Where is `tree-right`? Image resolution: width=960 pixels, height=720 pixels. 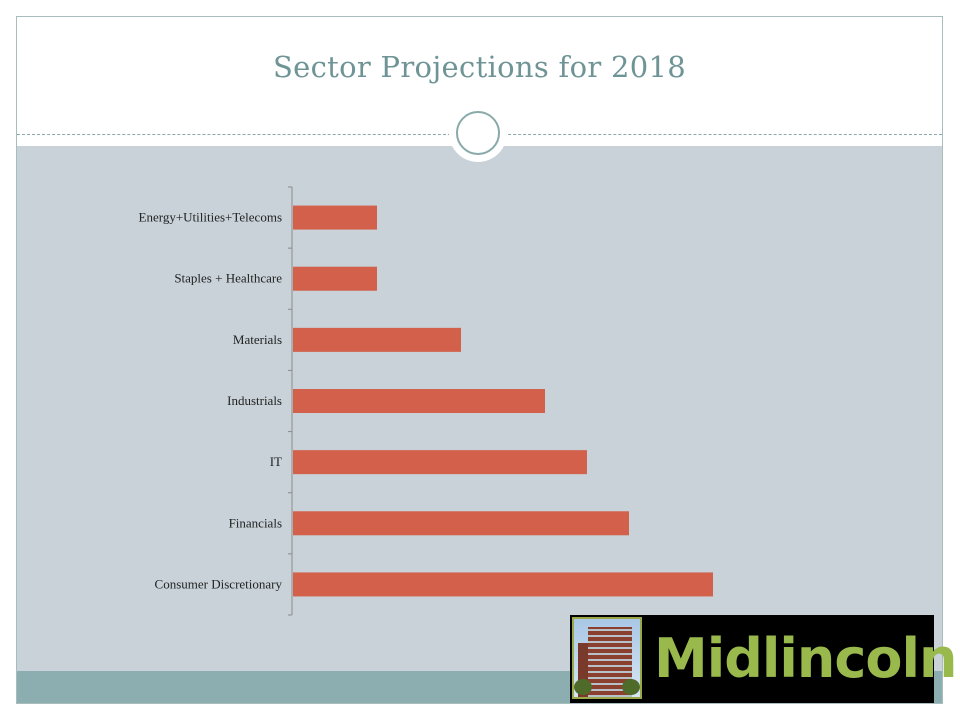
tree-right is located at coordinates (631, 687).